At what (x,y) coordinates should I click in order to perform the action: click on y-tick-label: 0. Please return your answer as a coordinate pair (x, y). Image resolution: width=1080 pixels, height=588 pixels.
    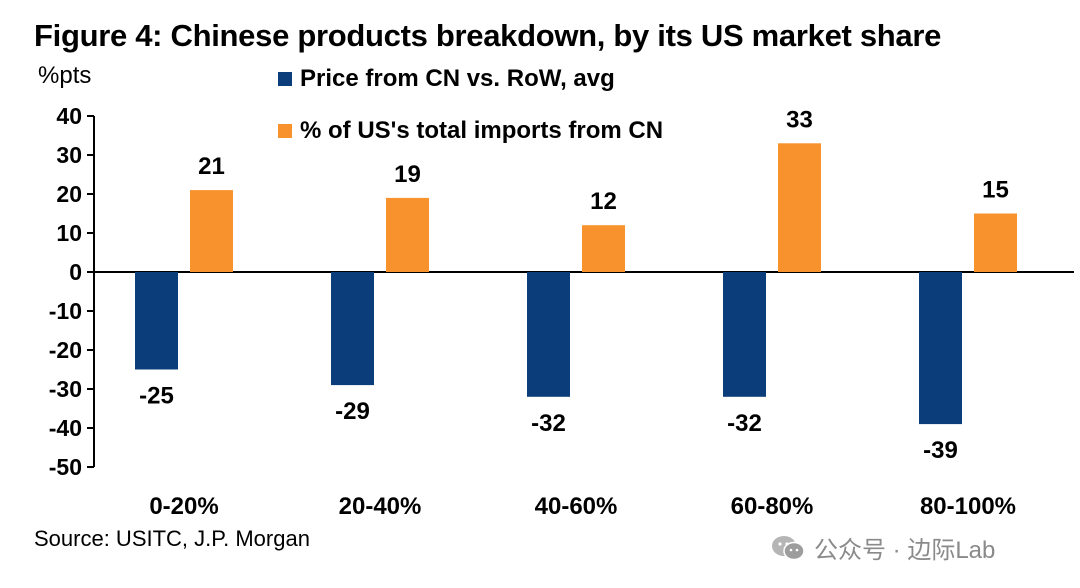
    Looking at the image, I should click on (75, 272).